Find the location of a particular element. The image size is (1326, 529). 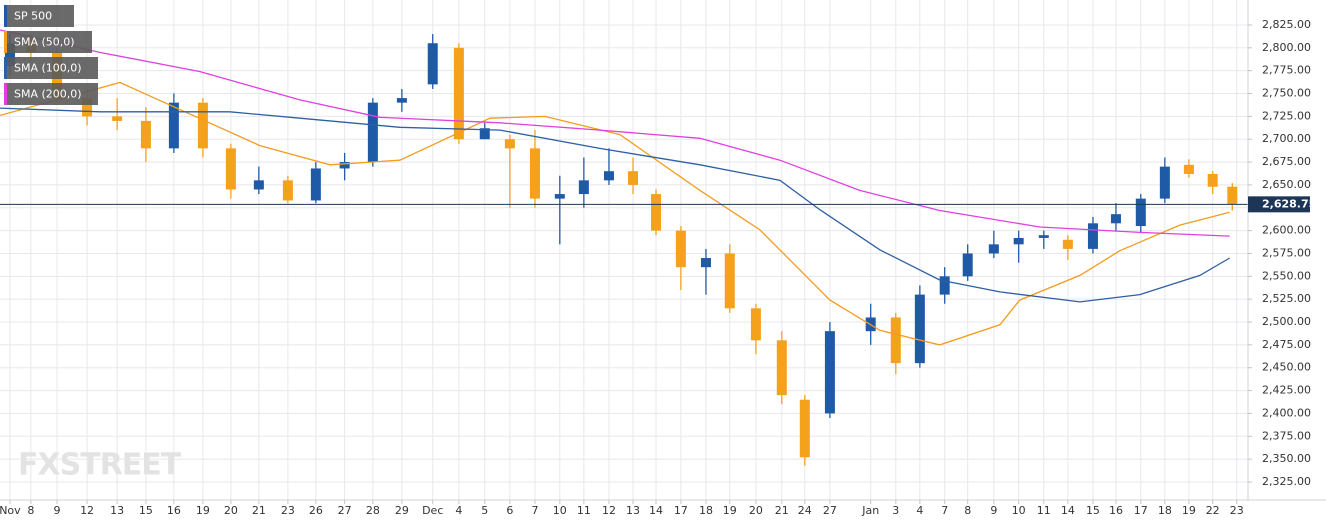

y-tick-label: 2,325.00 is located at coordinates (1286, 481).